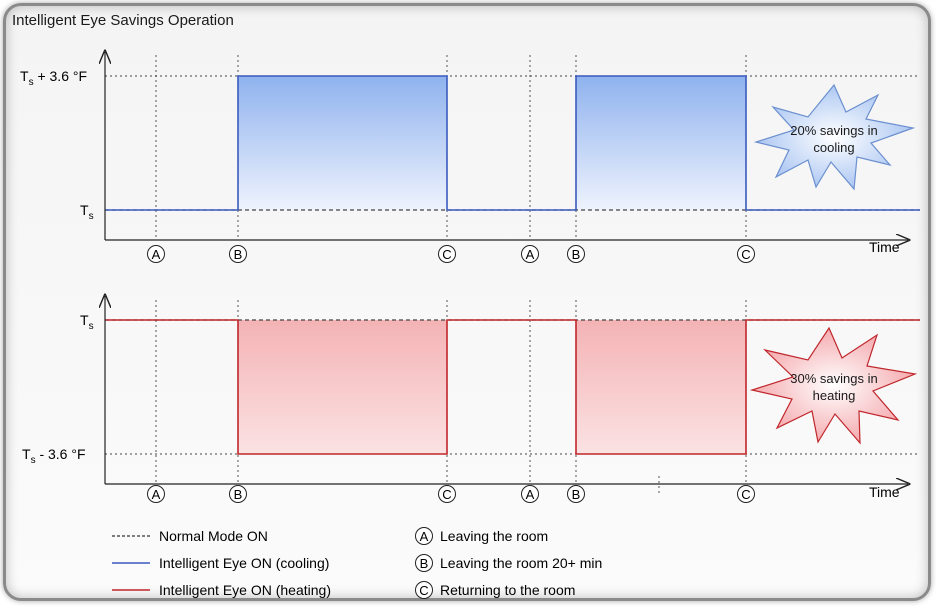 Image resolution: width=936 pixels, height=606 pixels. Describe the element at coordinates (494, 536) in the screenshot. I see `svg-text: Leaving the room` at that location.